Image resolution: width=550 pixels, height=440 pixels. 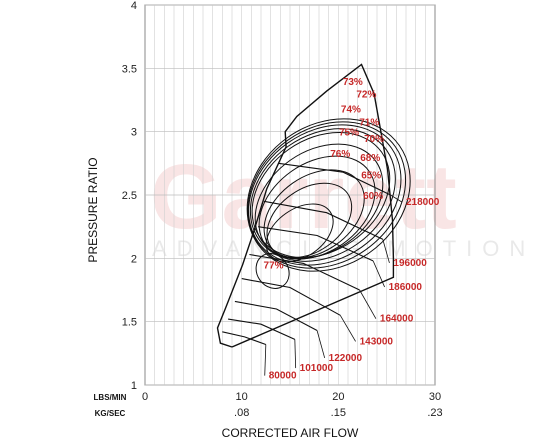 What do you see at coordinates (110, 413) in the screenshot?
I see `x-unit-label-kg: KG/SEC` at bounding box center [110, 413].